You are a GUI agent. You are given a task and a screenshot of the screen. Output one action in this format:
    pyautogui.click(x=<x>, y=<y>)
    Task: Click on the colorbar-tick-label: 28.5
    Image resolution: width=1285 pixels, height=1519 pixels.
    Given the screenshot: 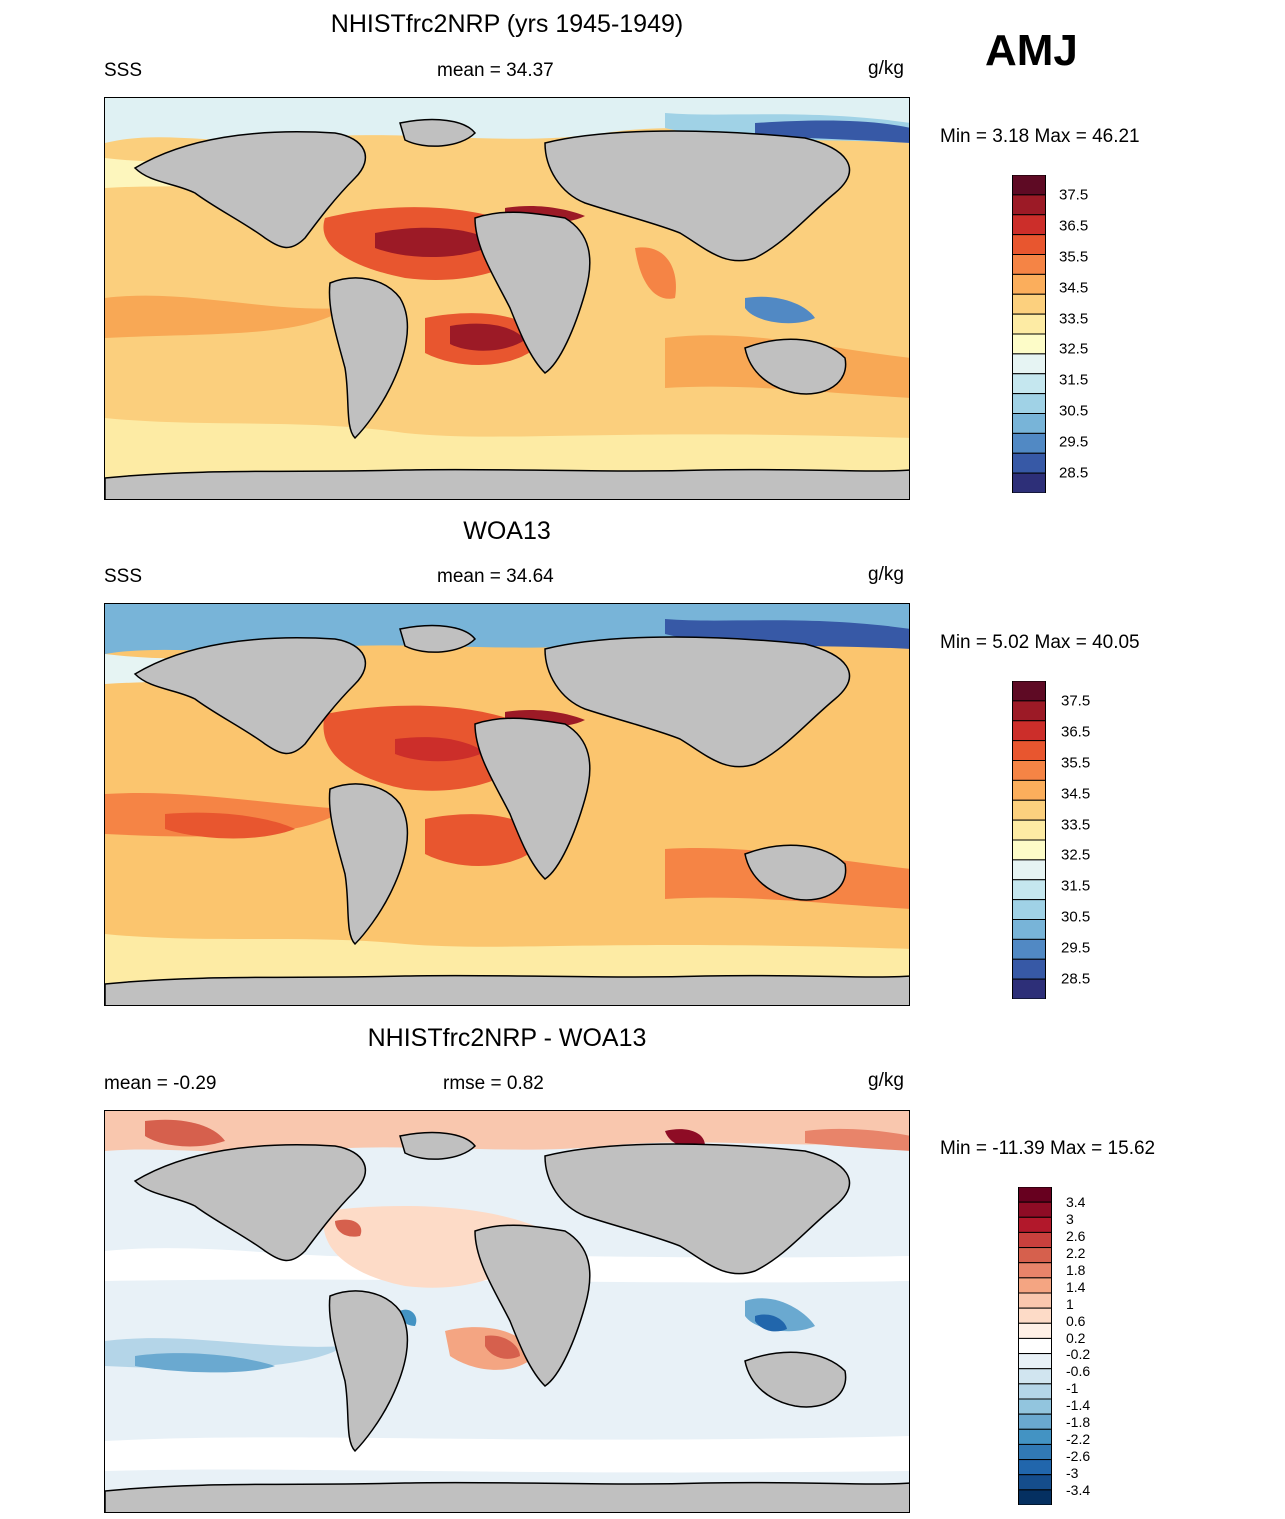 What is the action you would take?
    pyautogui.click(x=1074, y=473)
    